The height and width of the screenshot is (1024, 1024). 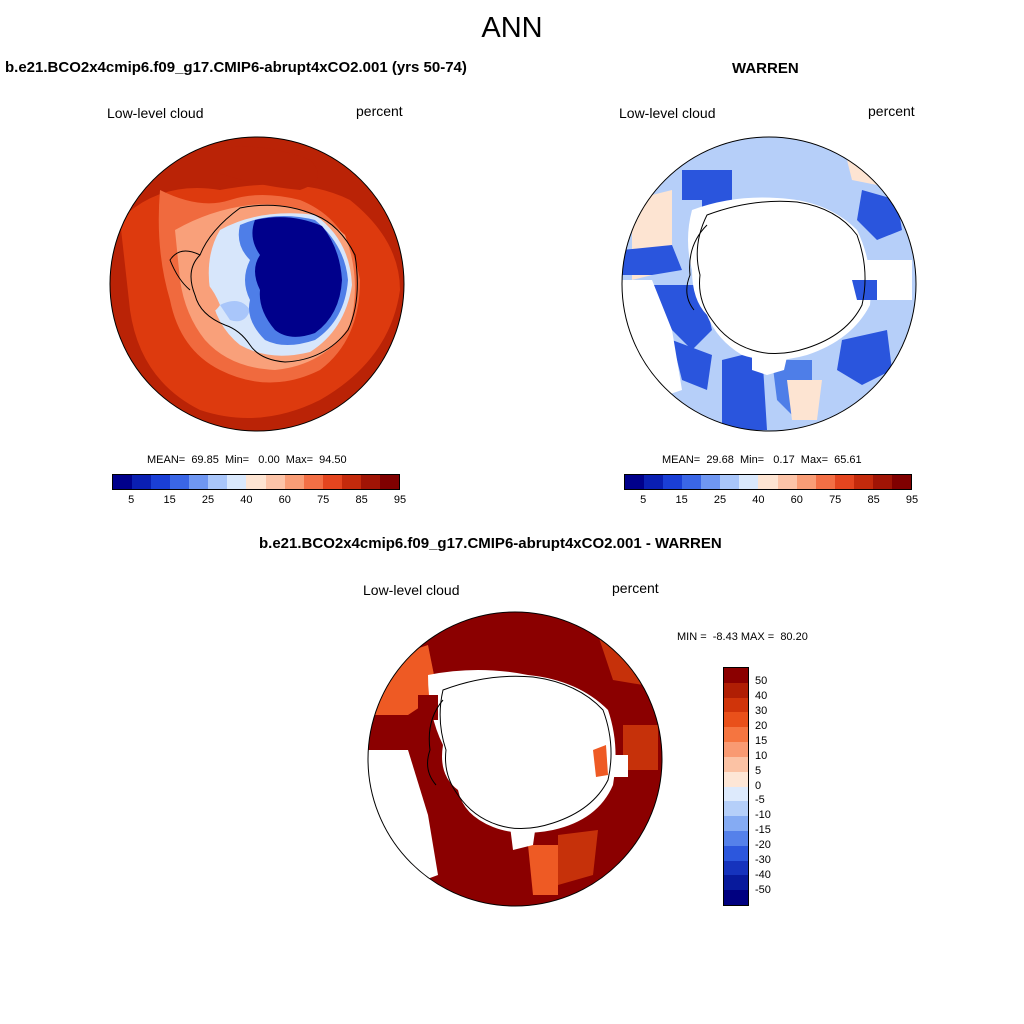 What do you see at coordinates (758, 785) in the screenshot?
I see `colorbar-tick-label: 0` at bounding box center [758, 785].